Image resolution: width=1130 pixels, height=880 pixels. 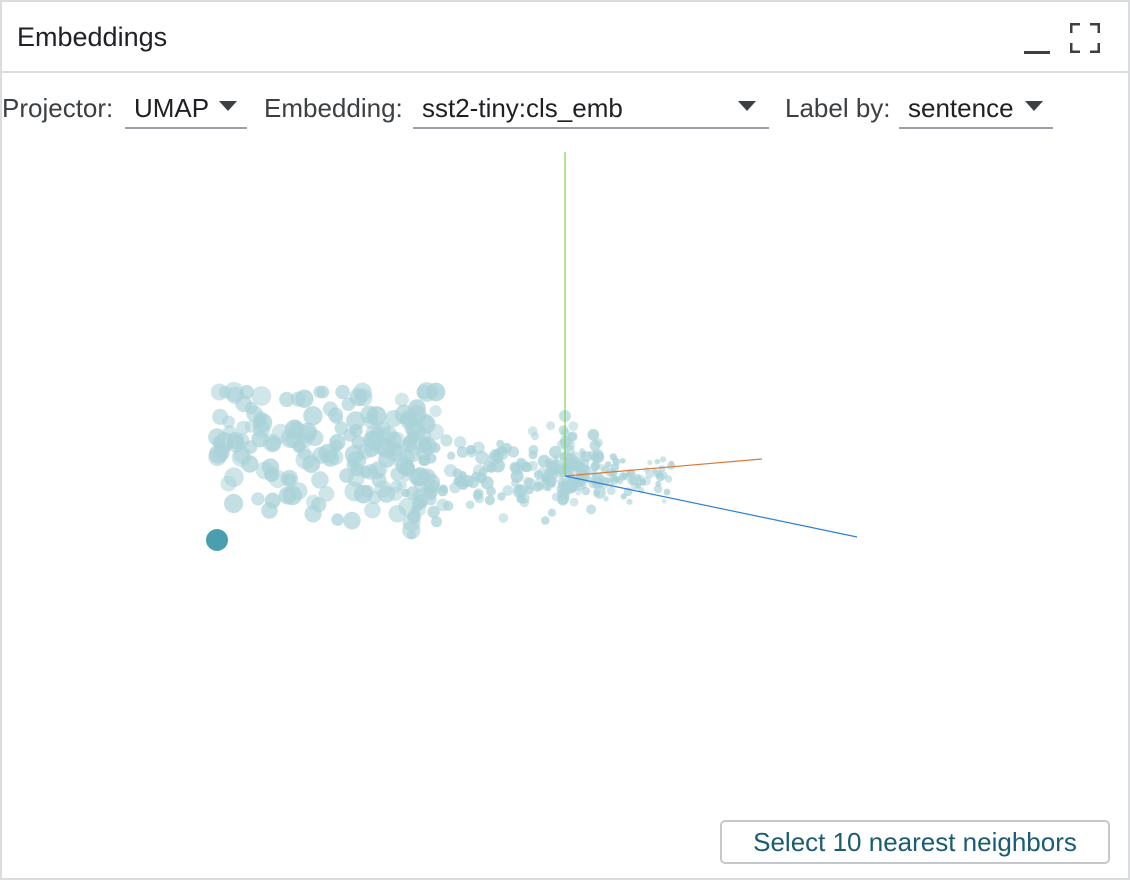 I want to click on selected-point, so click(x=217, y=540).